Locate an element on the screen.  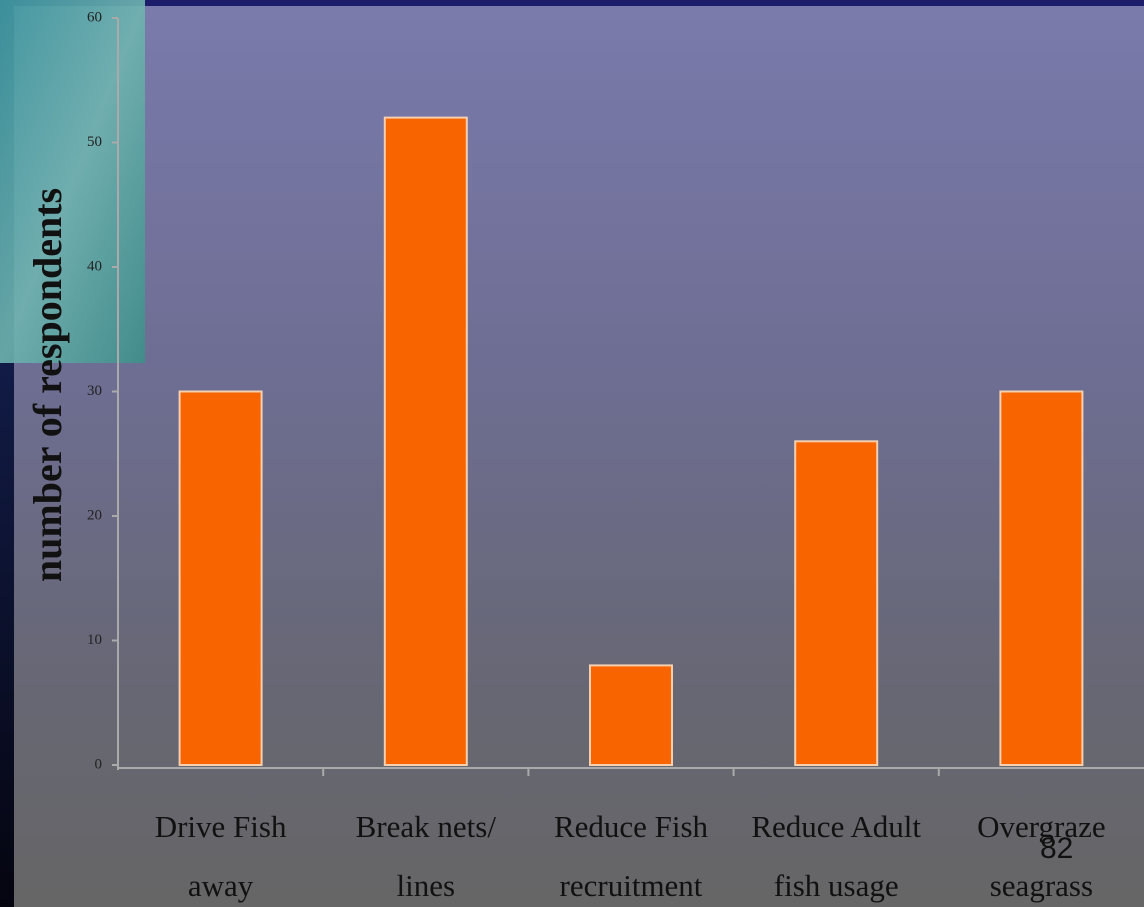
y-tick-label: 20 is located at coordinates (94, 515).